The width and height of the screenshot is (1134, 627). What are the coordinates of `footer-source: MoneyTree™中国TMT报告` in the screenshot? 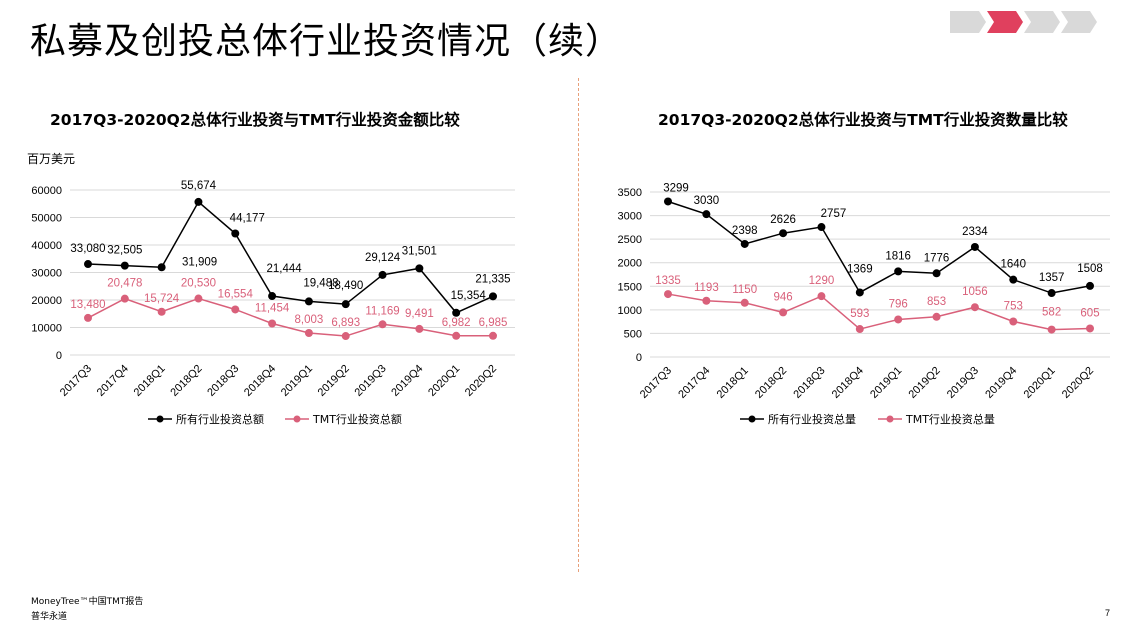 It's located at (87, 602).